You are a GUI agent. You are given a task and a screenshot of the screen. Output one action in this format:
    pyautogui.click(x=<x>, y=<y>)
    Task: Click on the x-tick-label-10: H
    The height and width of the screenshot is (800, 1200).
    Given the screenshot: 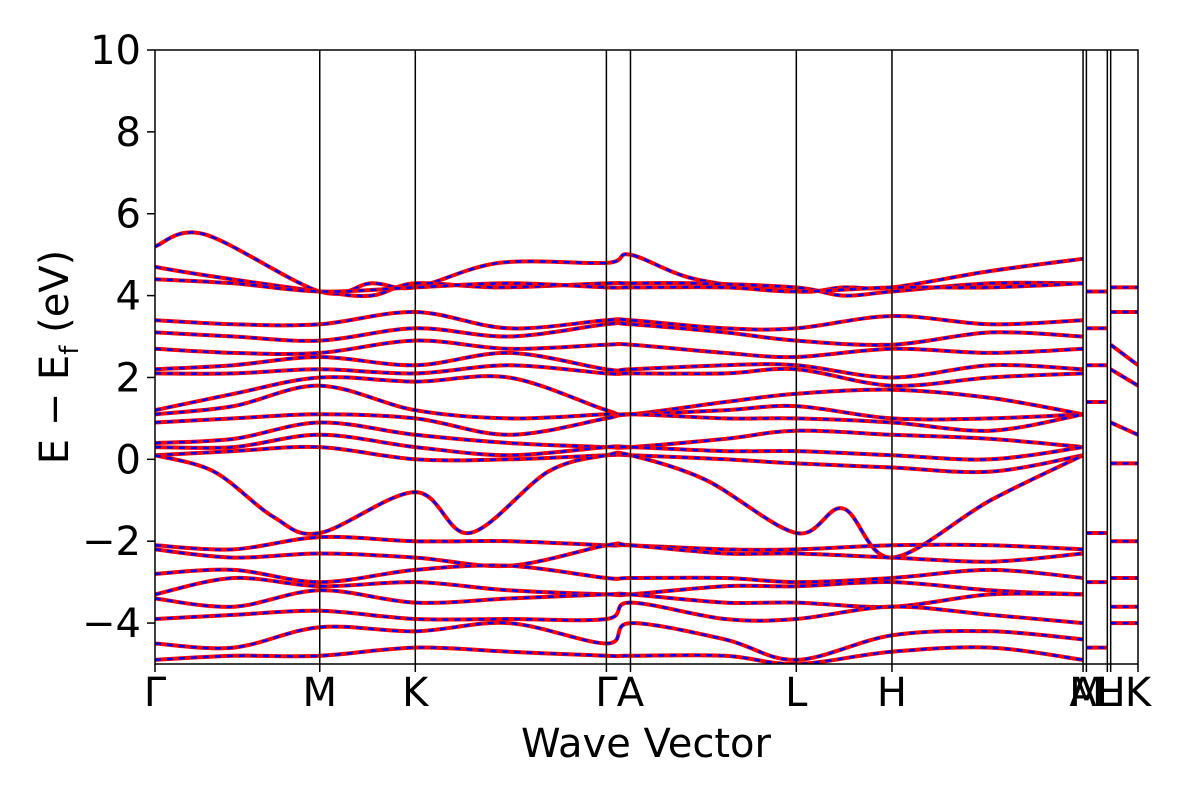 What is the action you would take?
    pyautogui.click(x=1111, y=693)
    